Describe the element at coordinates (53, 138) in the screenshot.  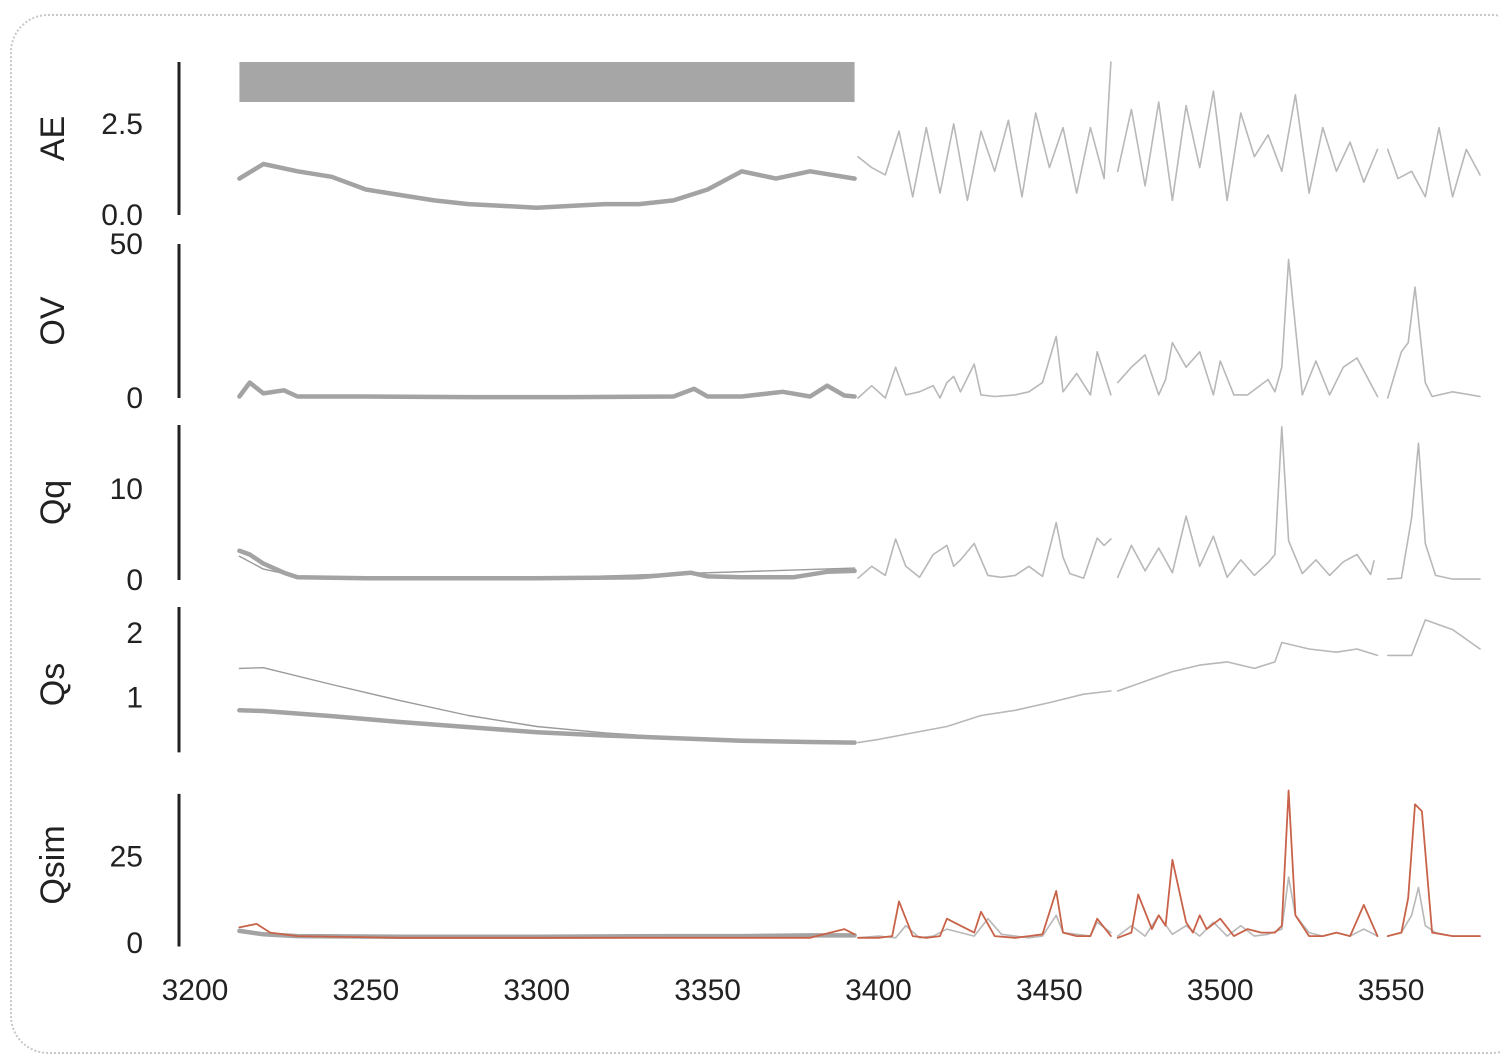
I see `y-axis-label: AE` at that location.